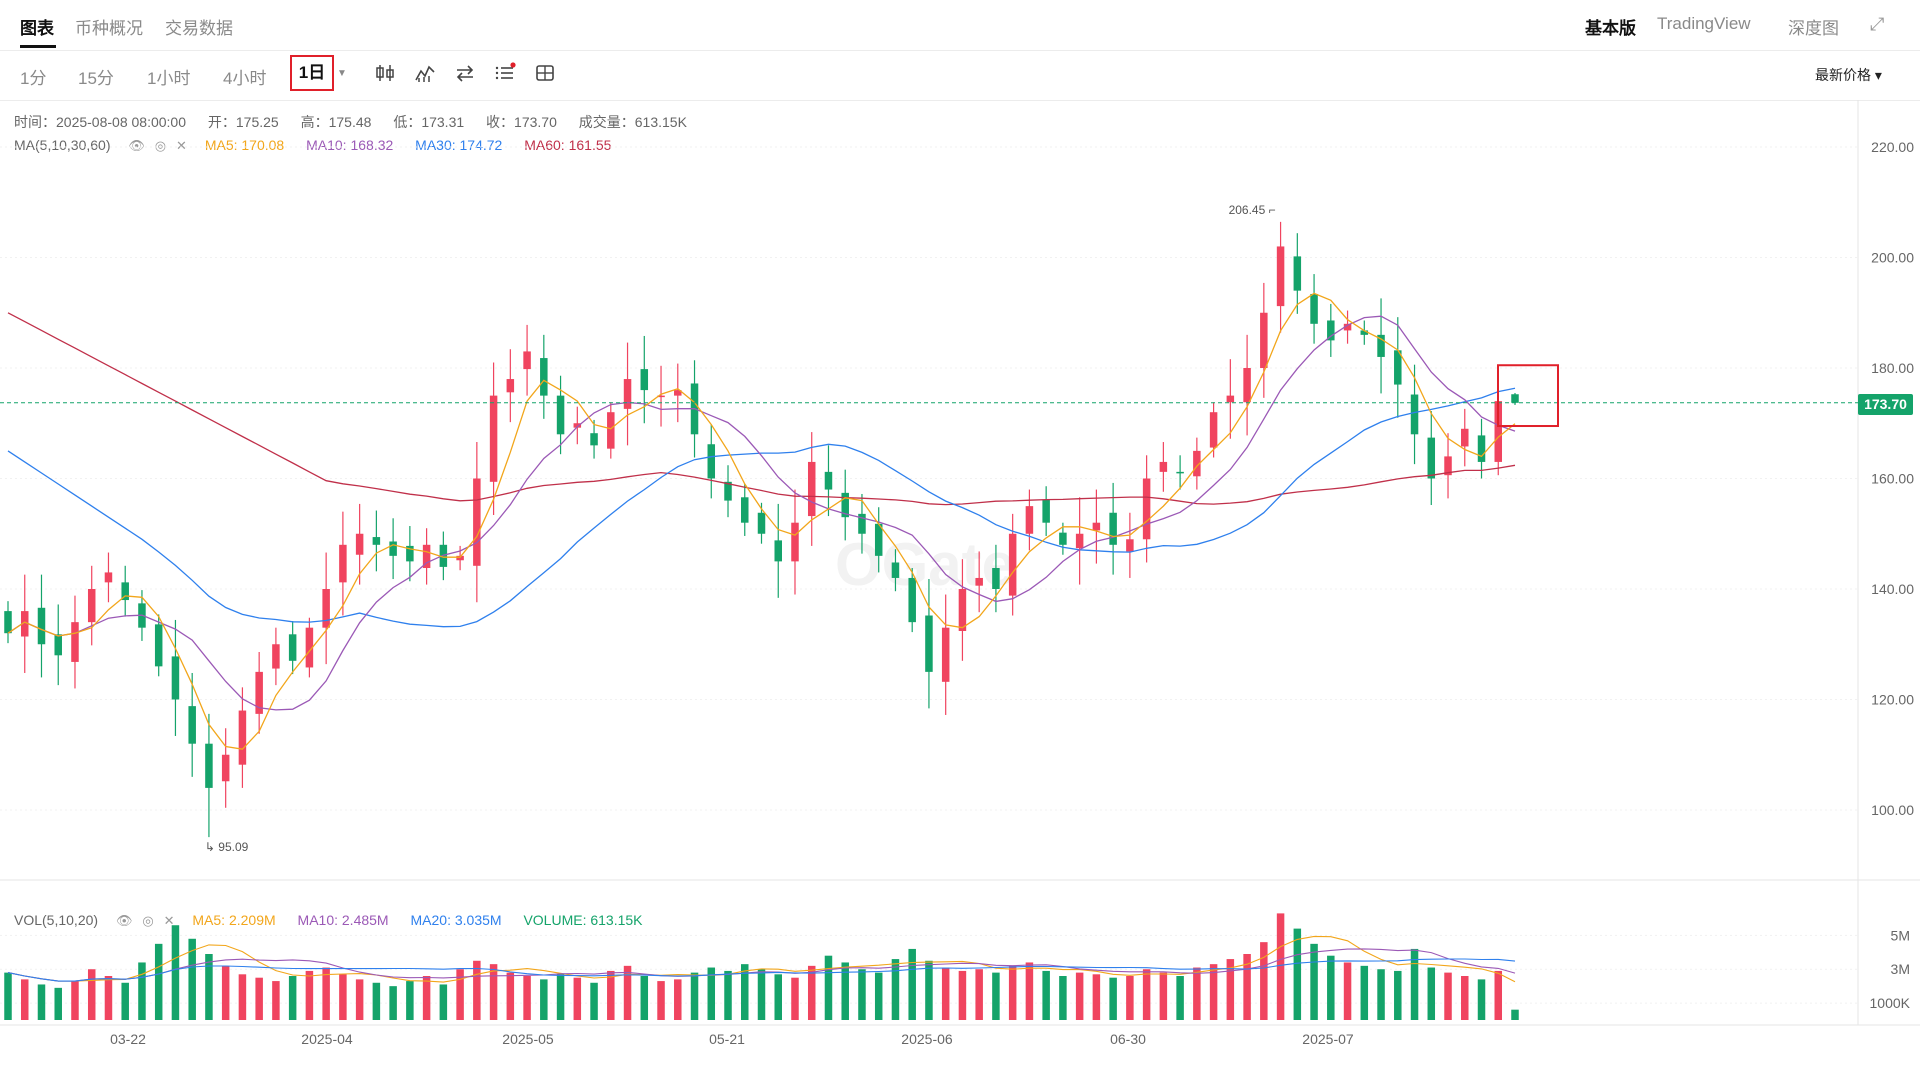  Describe the element at coordinates (456, 920) in the screenshot. I see `vol-ma20-value: MA20: 3.035M` at that location.